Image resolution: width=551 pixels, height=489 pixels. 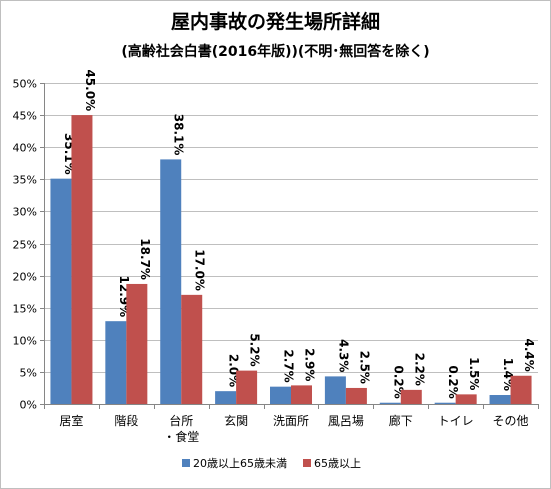 I want to click on data-label: 1.5%, so click(x=474, y=373).